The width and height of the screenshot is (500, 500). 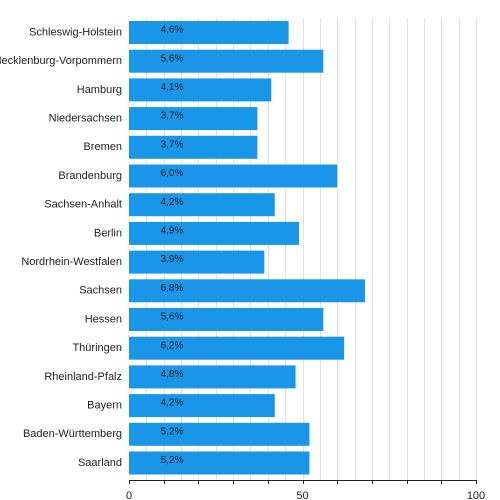 I want to click on category-label: Sachsen, so click(x=100, y=291).